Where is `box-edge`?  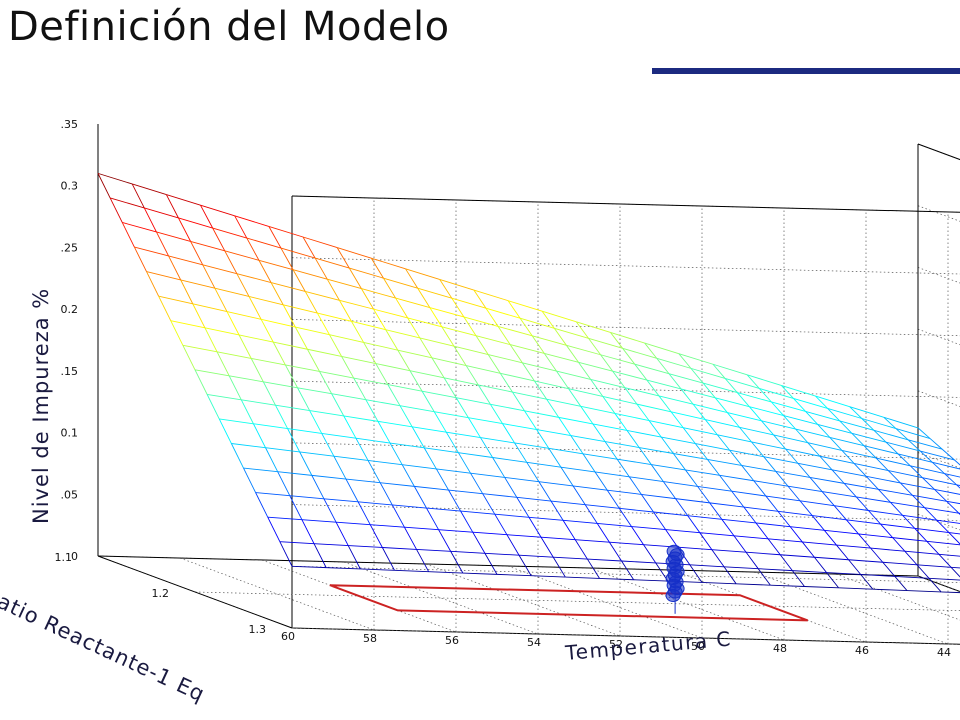
box-edge is located at coordinates (938, 584).